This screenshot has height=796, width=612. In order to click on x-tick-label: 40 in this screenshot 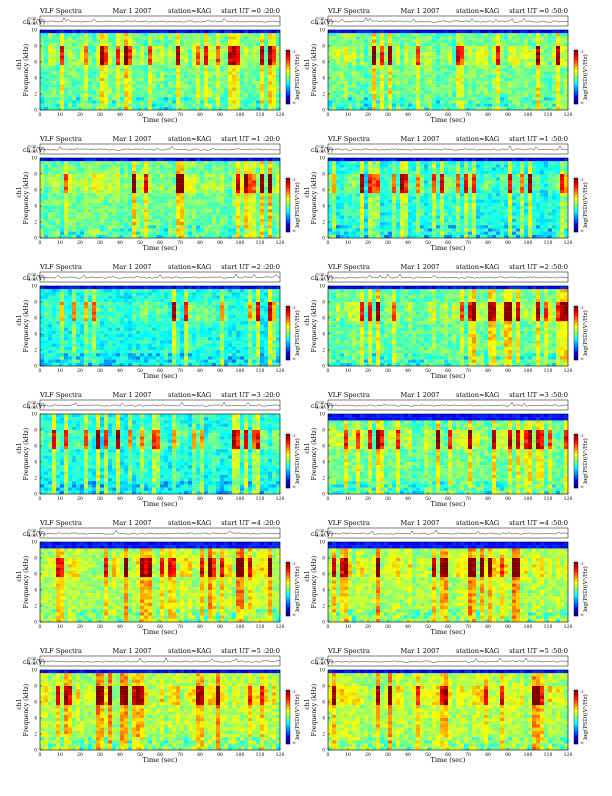, I will do `click(120, 115)`.